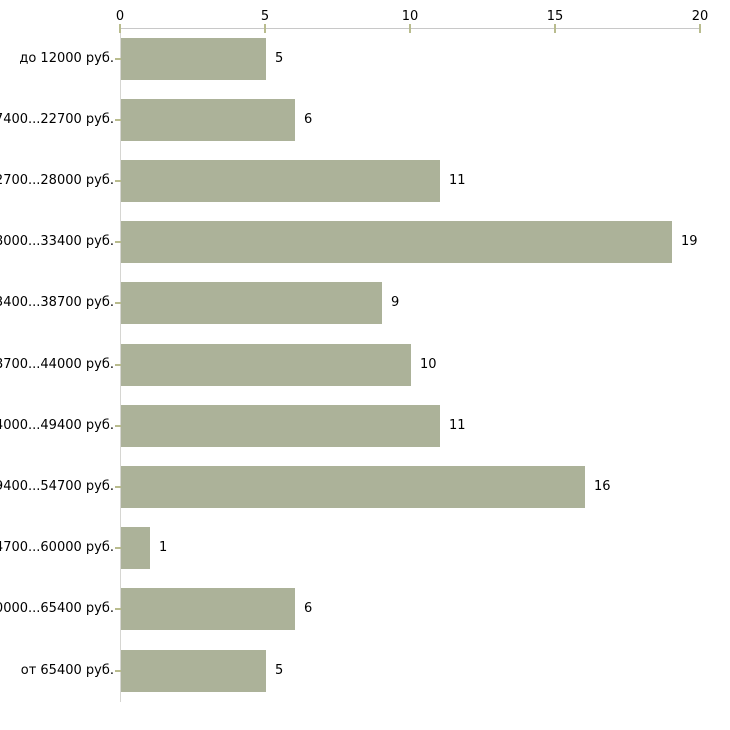 The height and width of the screenshot is (730, 730). What do you see at coordinates (57, 302) in the screenshot?
I see `category-label: 33400...38700 руб.` at bounding box center [57, 302].